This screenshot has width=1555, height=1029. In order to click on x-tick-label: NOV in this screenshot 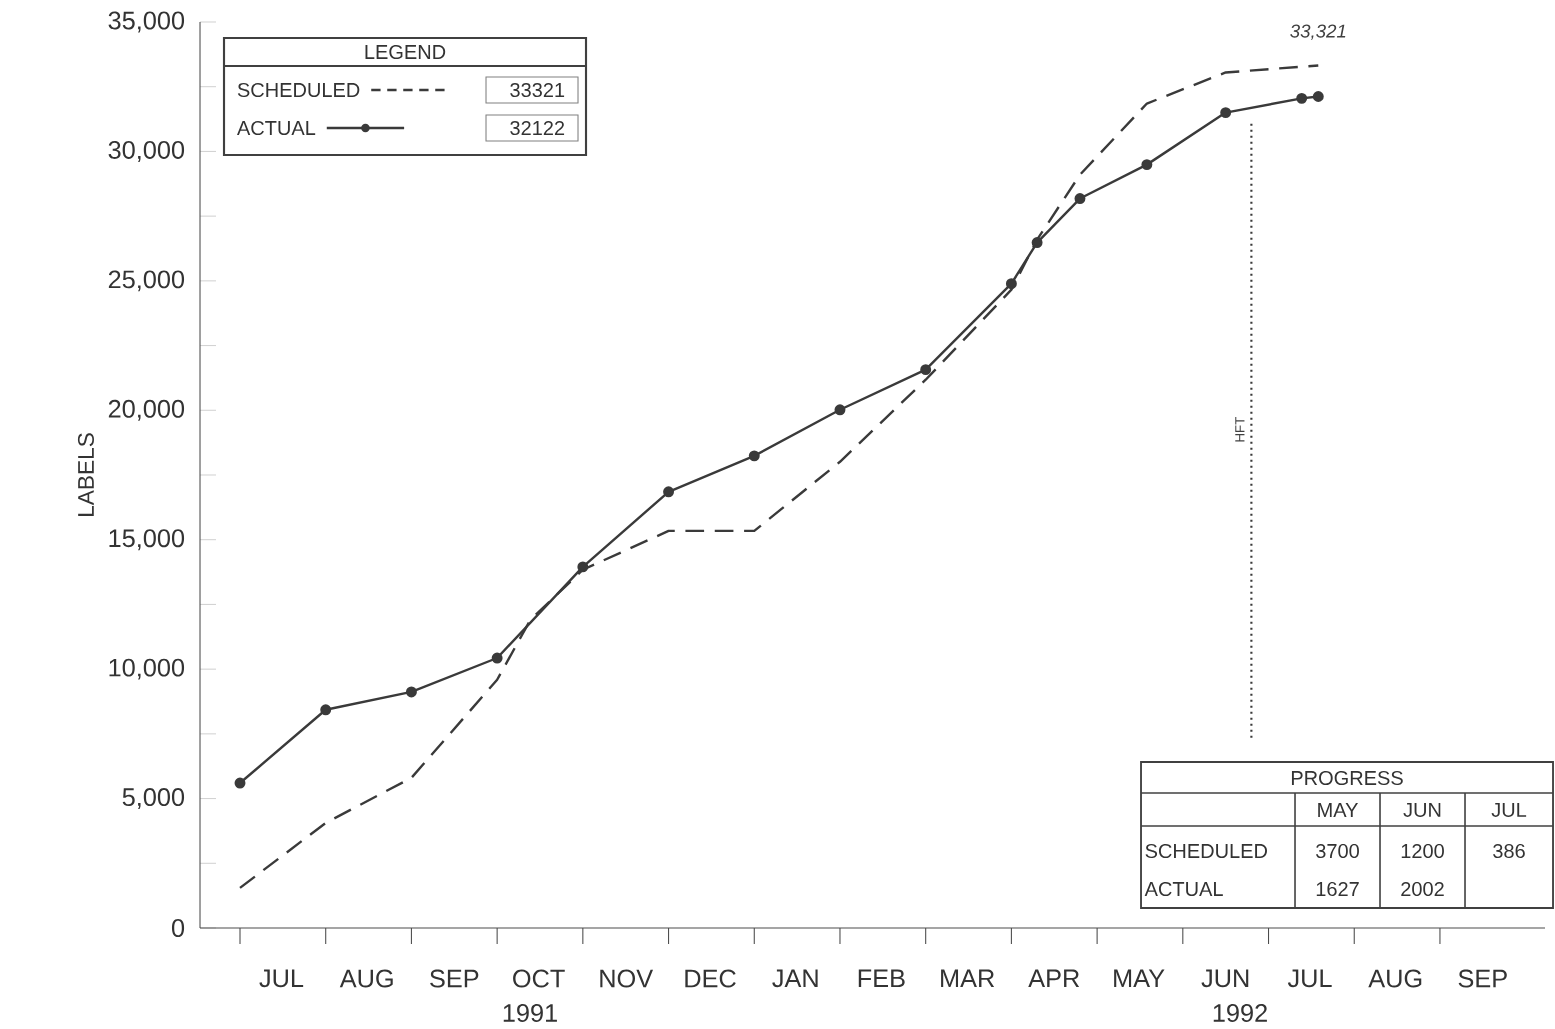, I will do `click(627, 978)`.